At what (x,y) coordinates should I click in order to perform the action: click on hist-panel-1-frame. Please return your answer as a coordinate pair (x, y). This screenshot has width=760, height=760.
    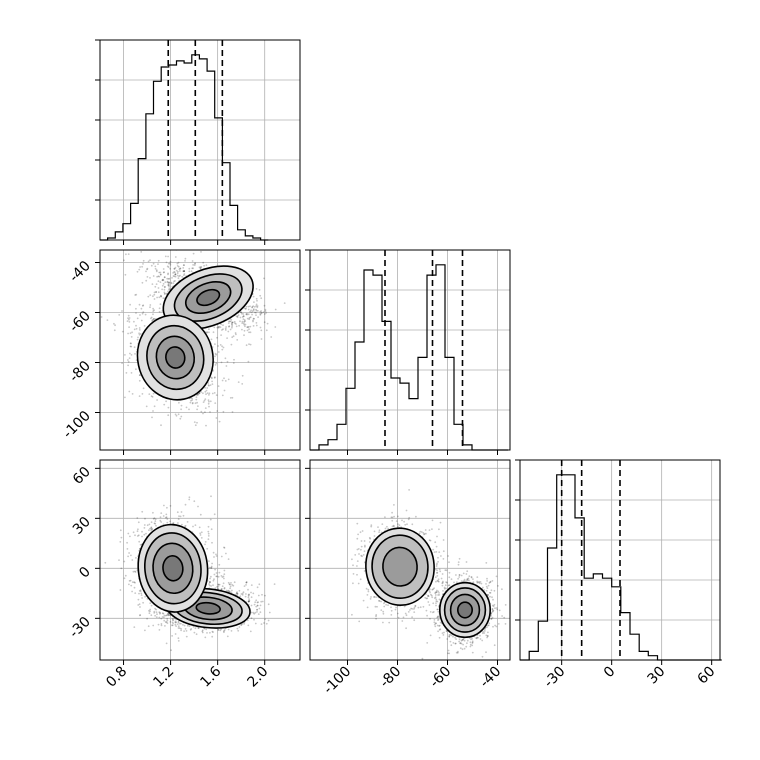
    Looking at the image, I should click on (410, 350).